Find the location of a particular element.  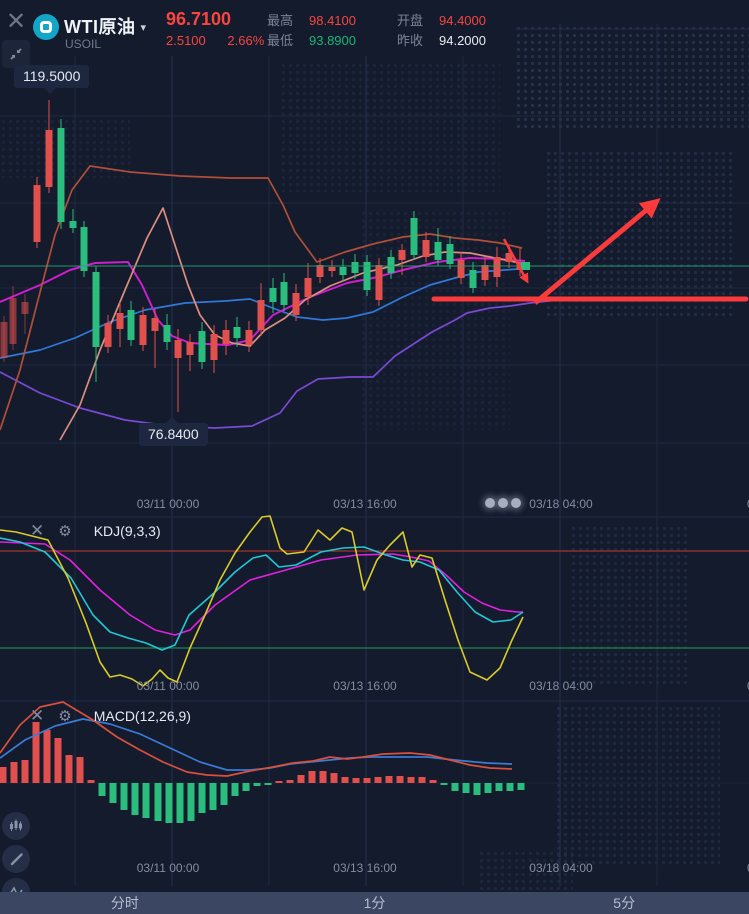

macd-settings-icon: ⚙ is located at coordinates (65, 716).